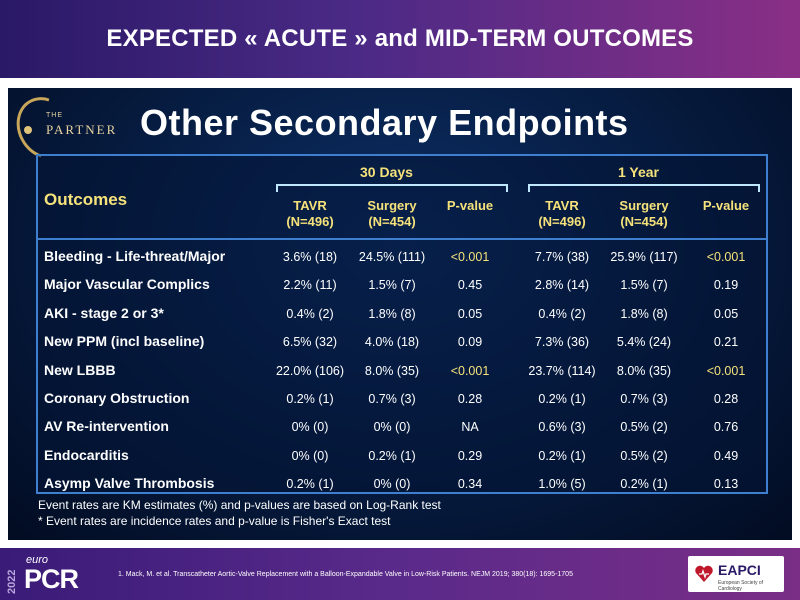 The width and height of the screenshot is (800, 600). I want to click on group-label-30-days: 30 Days, so click(386, 172).